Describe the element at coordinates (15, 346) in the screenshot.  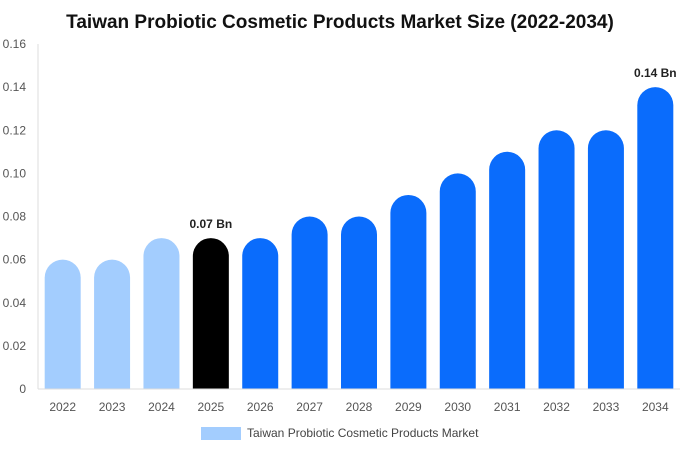
I see `y-tick-label: 0.02` at that location.